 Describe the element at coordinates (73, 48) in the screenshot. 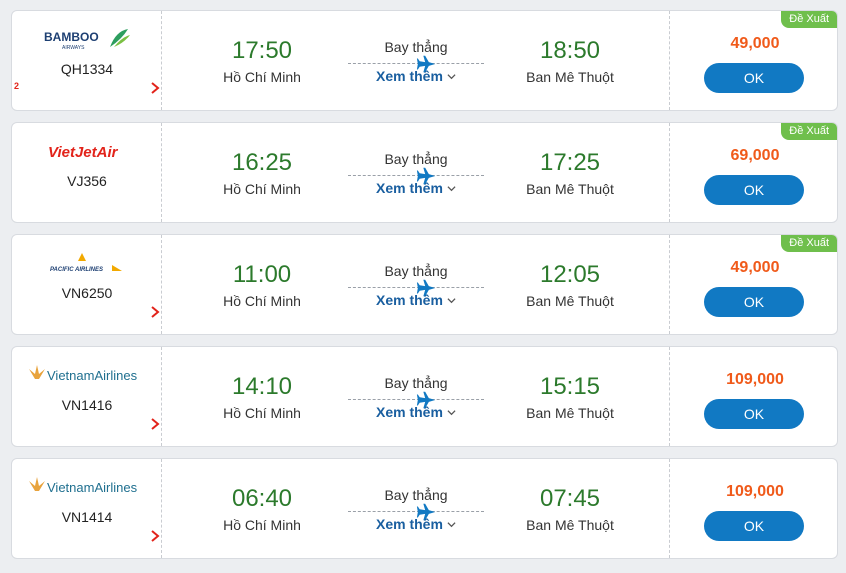

I see `svg-text: AIRWAYS` at that location.